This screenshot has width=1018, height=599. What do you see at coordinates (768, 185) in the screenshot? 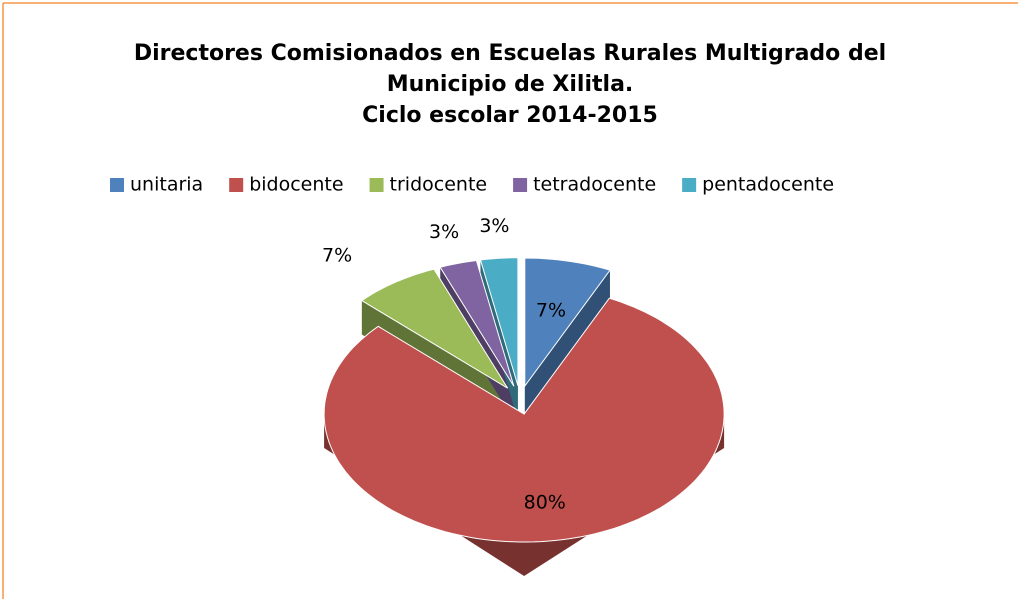
I see `legend-label: pentadocente` at bounding box center [768, 185].